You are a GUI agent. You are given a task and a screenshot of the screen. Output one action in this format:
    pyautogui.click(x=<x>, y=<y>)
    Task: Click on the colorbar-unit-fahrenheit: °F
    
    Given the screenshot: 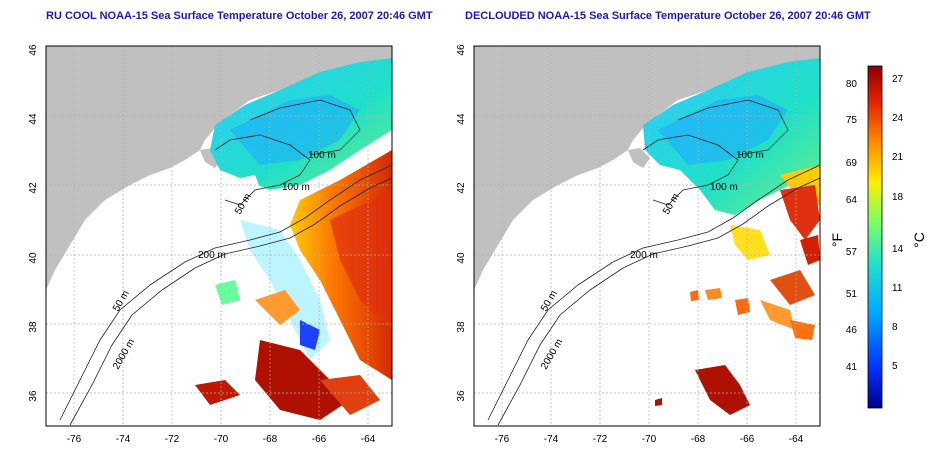 What is the action you would take?
    pyautogui.click(x=837, y=240)
    